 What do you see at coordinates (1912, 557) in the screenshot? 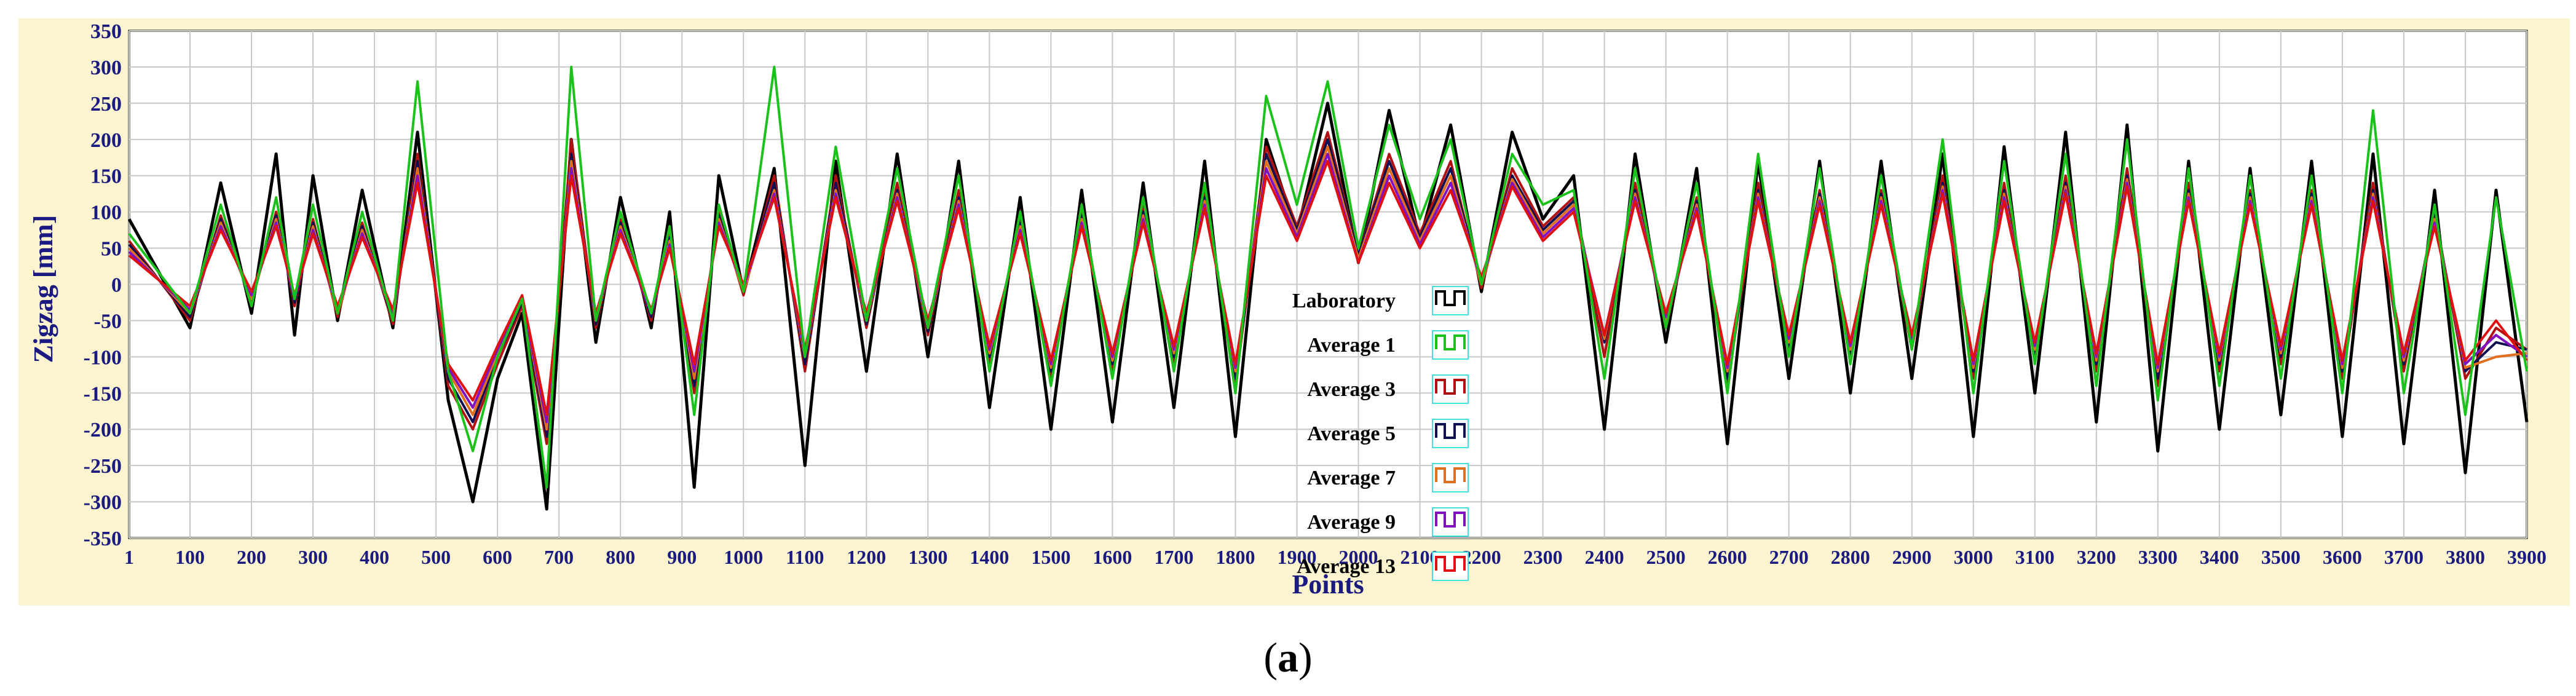
I see `x-tick-label: 2900` at bounding box center [1912, 557].